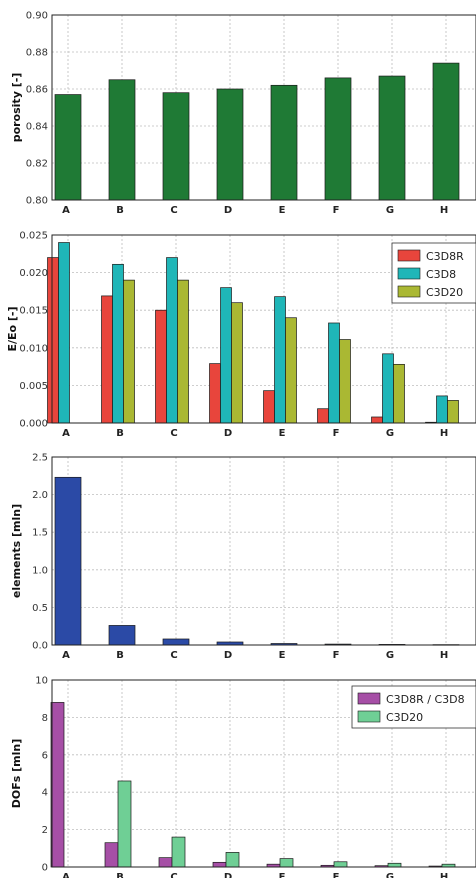  What do you see at coordinates (33, 311) in the screenshot?
I see `y-tick-label: 0.015` at bounding box center [33, 311].